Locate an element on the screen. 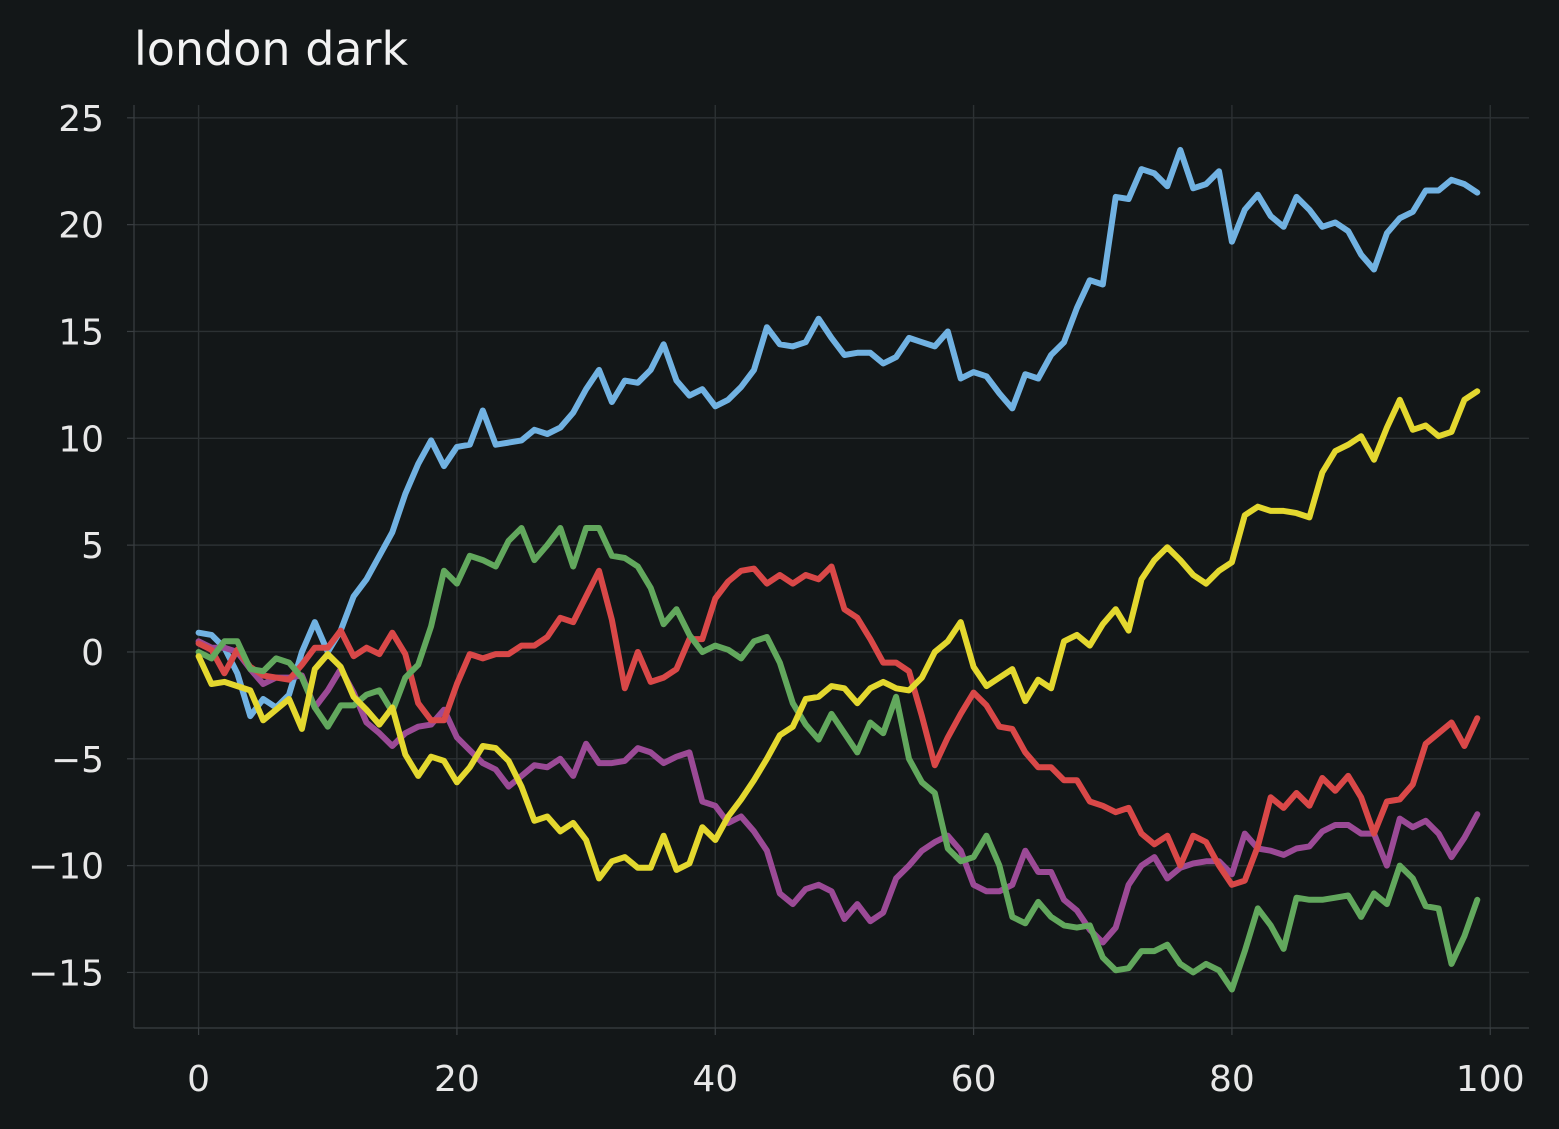 The height and width of the screenshot is (1129, 1559). y-tick-label: 10 is located at coordinates (81, 439).